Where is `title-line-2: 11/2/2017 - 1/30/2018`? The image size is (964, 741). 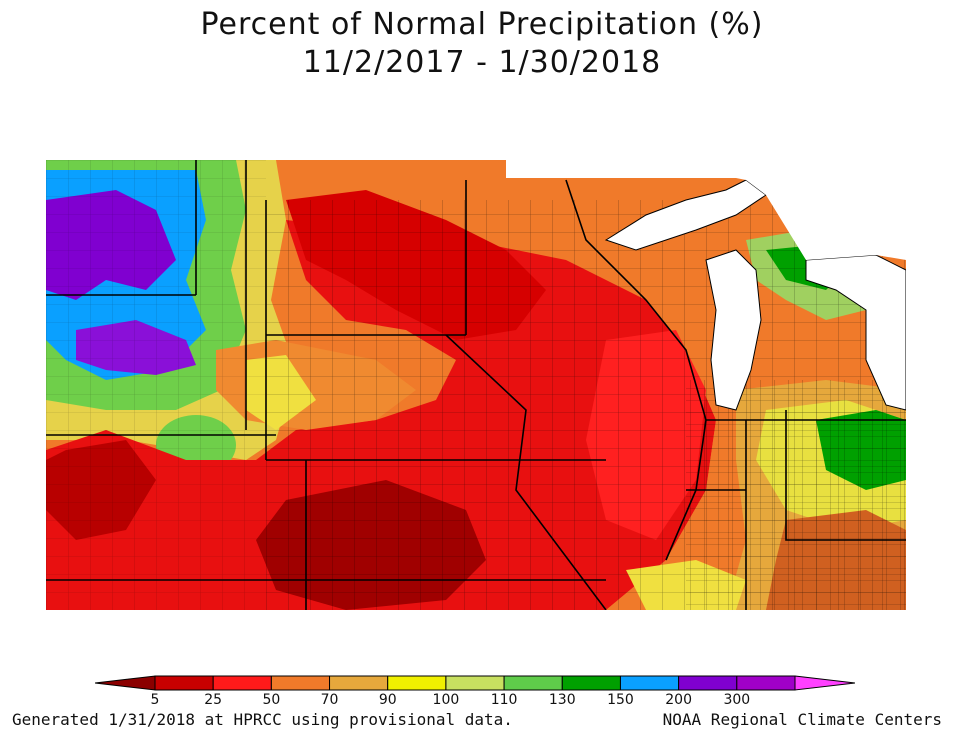
title-line-2: 11/2/2017 - 1/30/2018 is located at coordinates (482, 62).